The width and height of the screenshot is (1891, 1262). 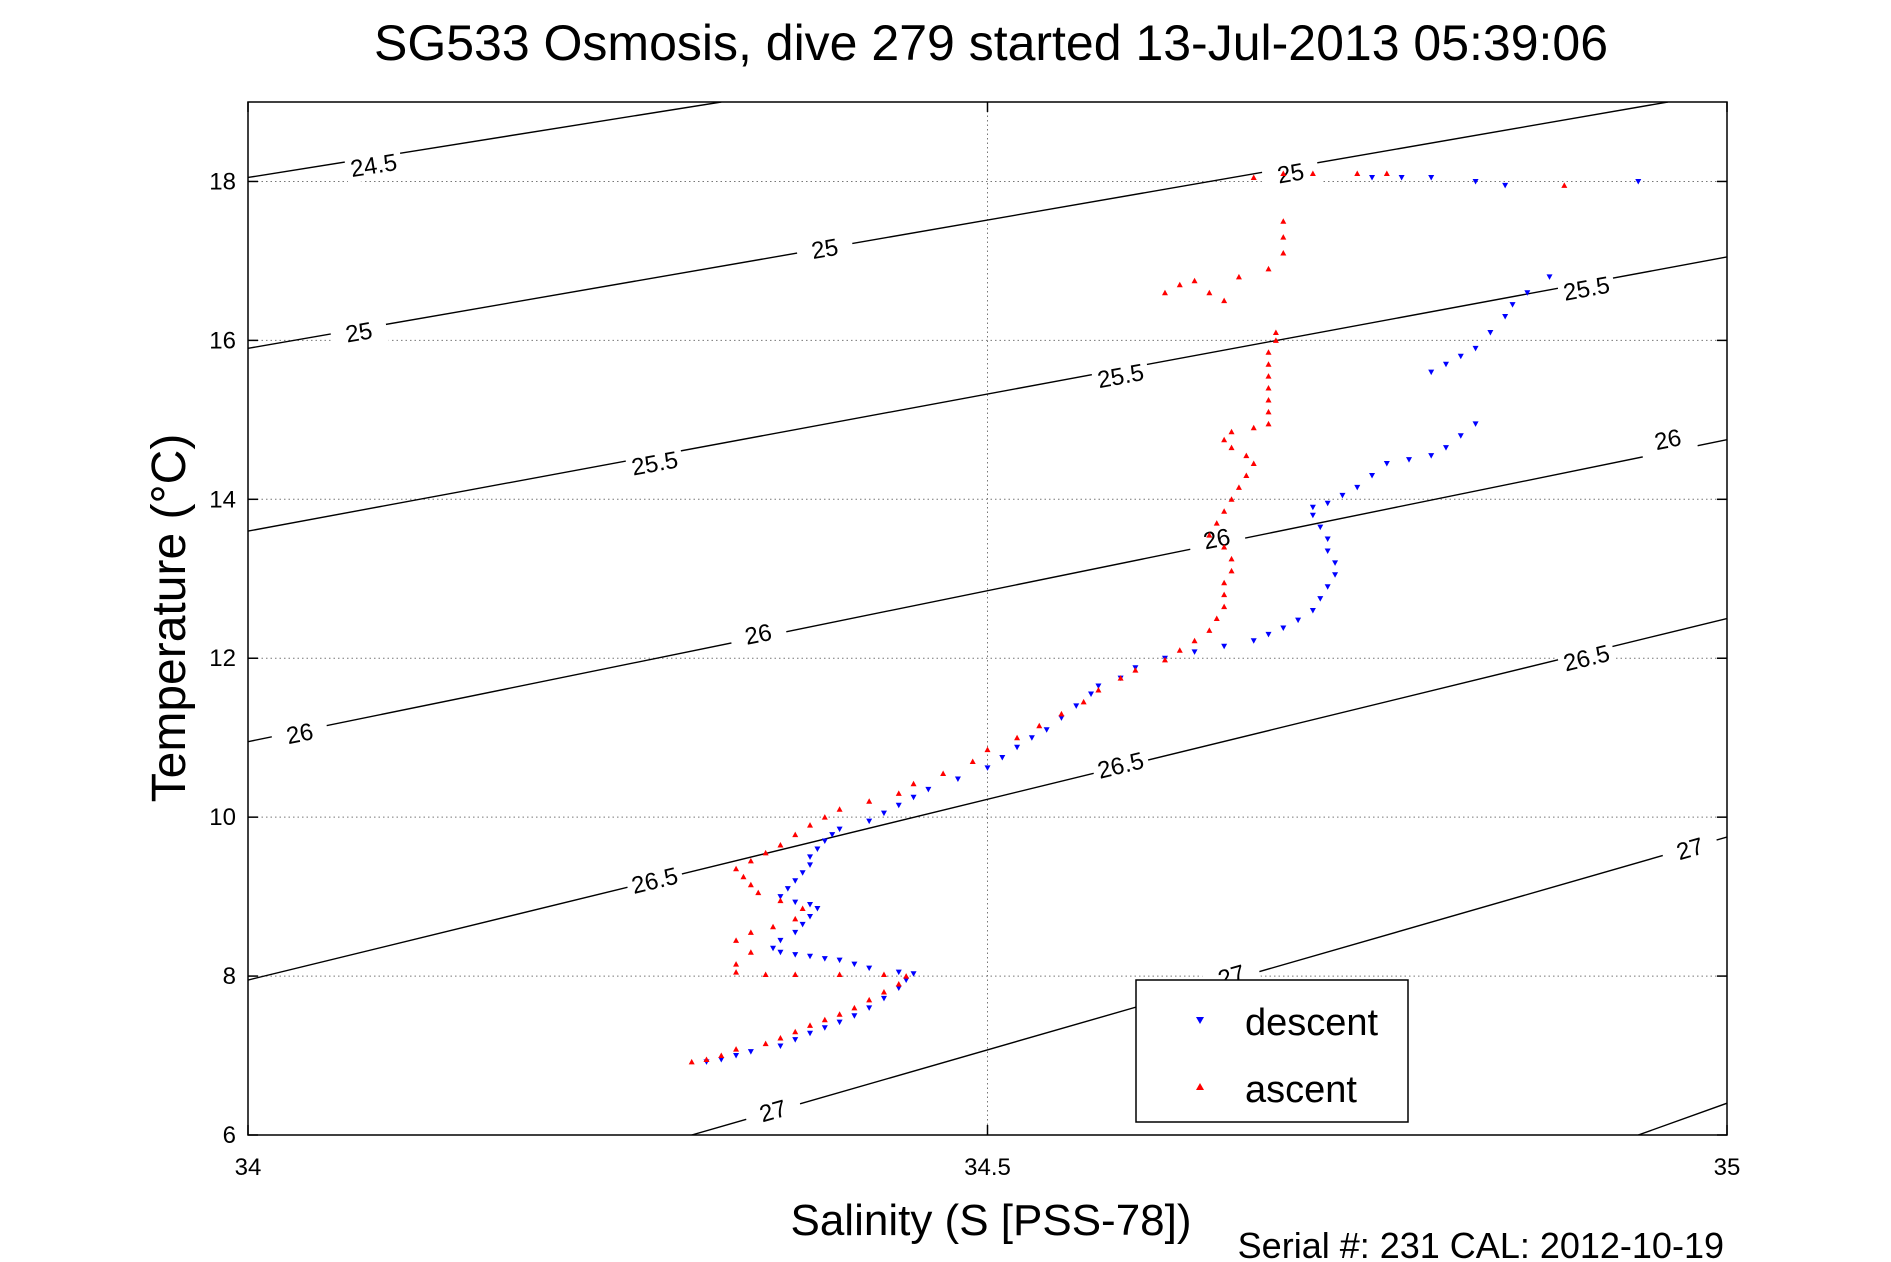 I want to click on legend-box, so click(x=1272, y=1051).